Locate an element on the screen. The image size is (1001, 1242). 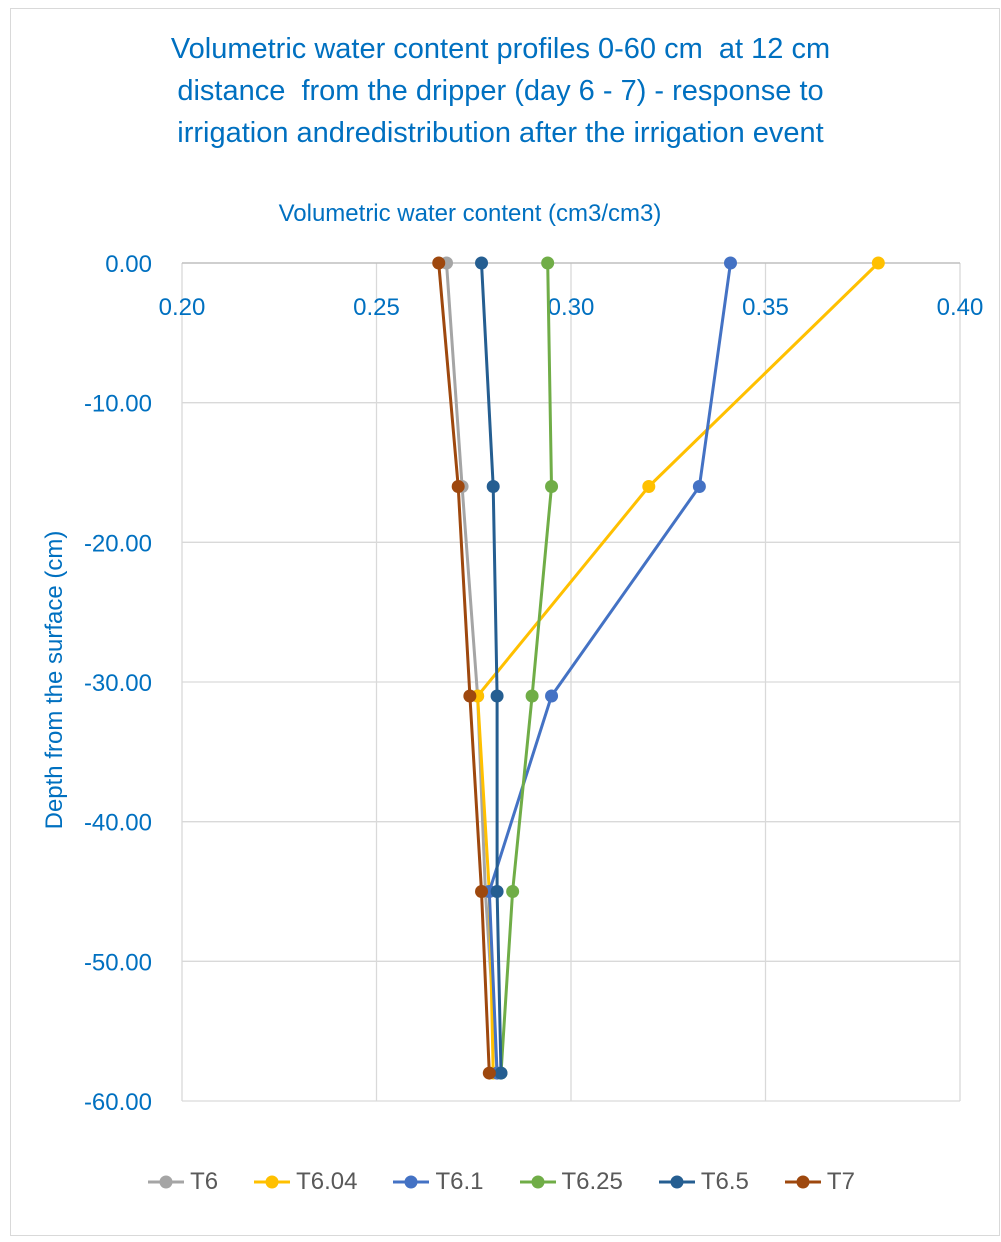
legend-item-T7: T7 is located at coordinates (819, 1182).